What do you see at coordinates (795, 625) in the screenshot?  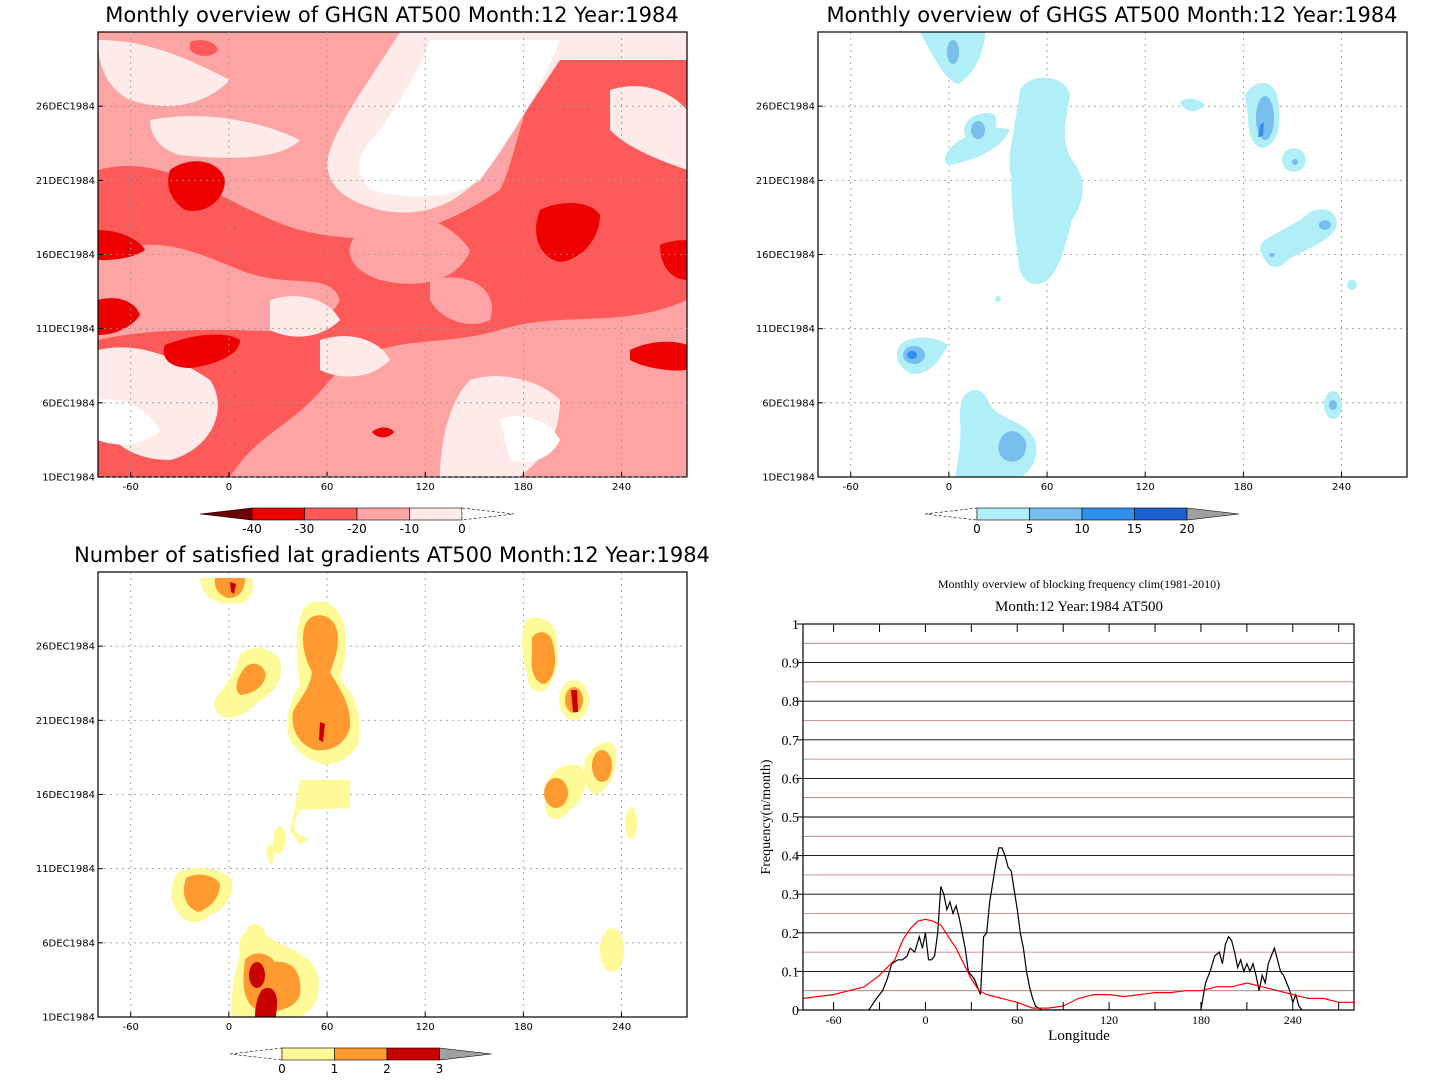 I see `y-tick-label: 1` at bounding box center [795, 625].